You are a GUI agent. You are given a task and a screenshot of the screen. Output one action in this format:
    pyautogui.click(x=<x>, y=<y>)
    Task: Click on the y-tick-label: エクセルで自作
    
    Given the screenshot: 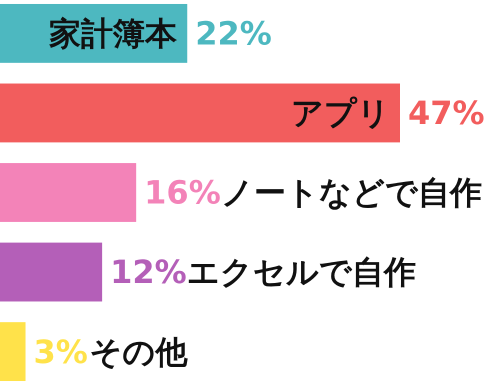 What is the action you would take?
    pyautogui.click(x=301, y=272)
    